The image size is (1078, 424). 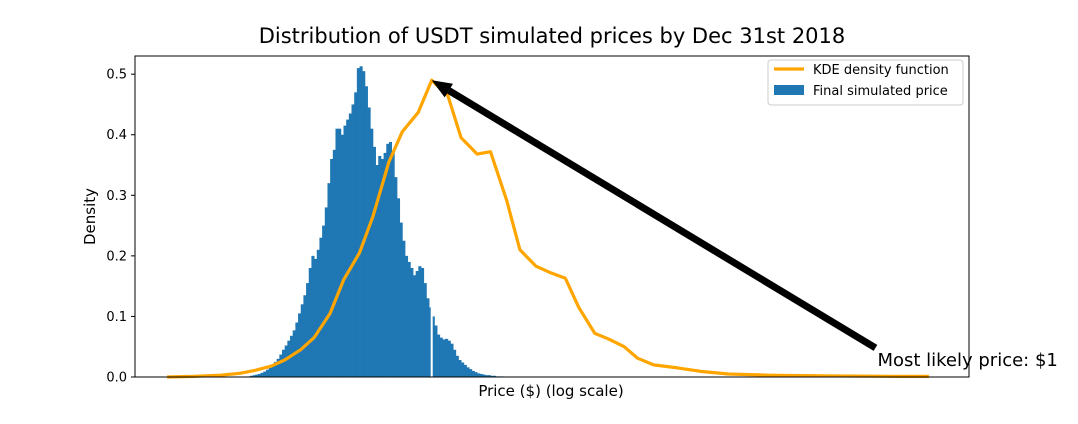 I want to click on x-axis-label: Price ($) (log scale), so click(x=550, y=391).